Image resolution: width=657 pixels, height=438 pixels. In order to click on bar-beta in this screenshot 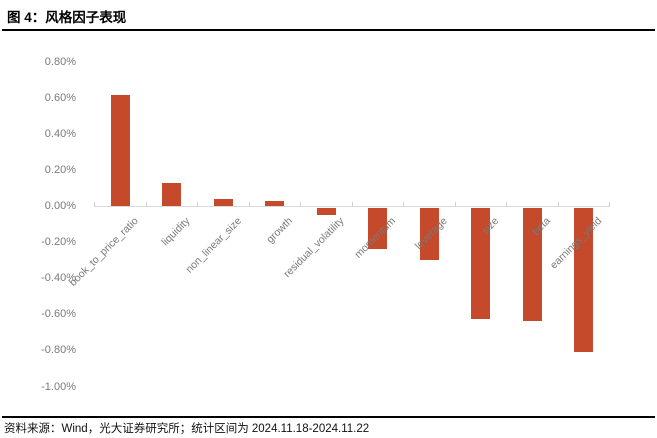, I will do `click(532, 264)`.